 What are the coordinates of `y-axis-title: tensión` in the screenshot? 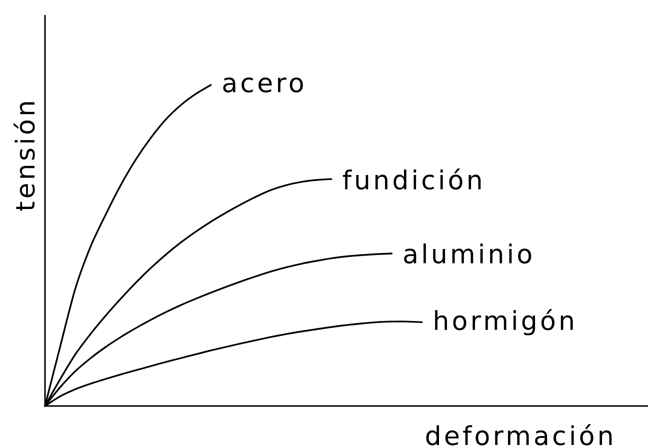 It's located at (24, 156).